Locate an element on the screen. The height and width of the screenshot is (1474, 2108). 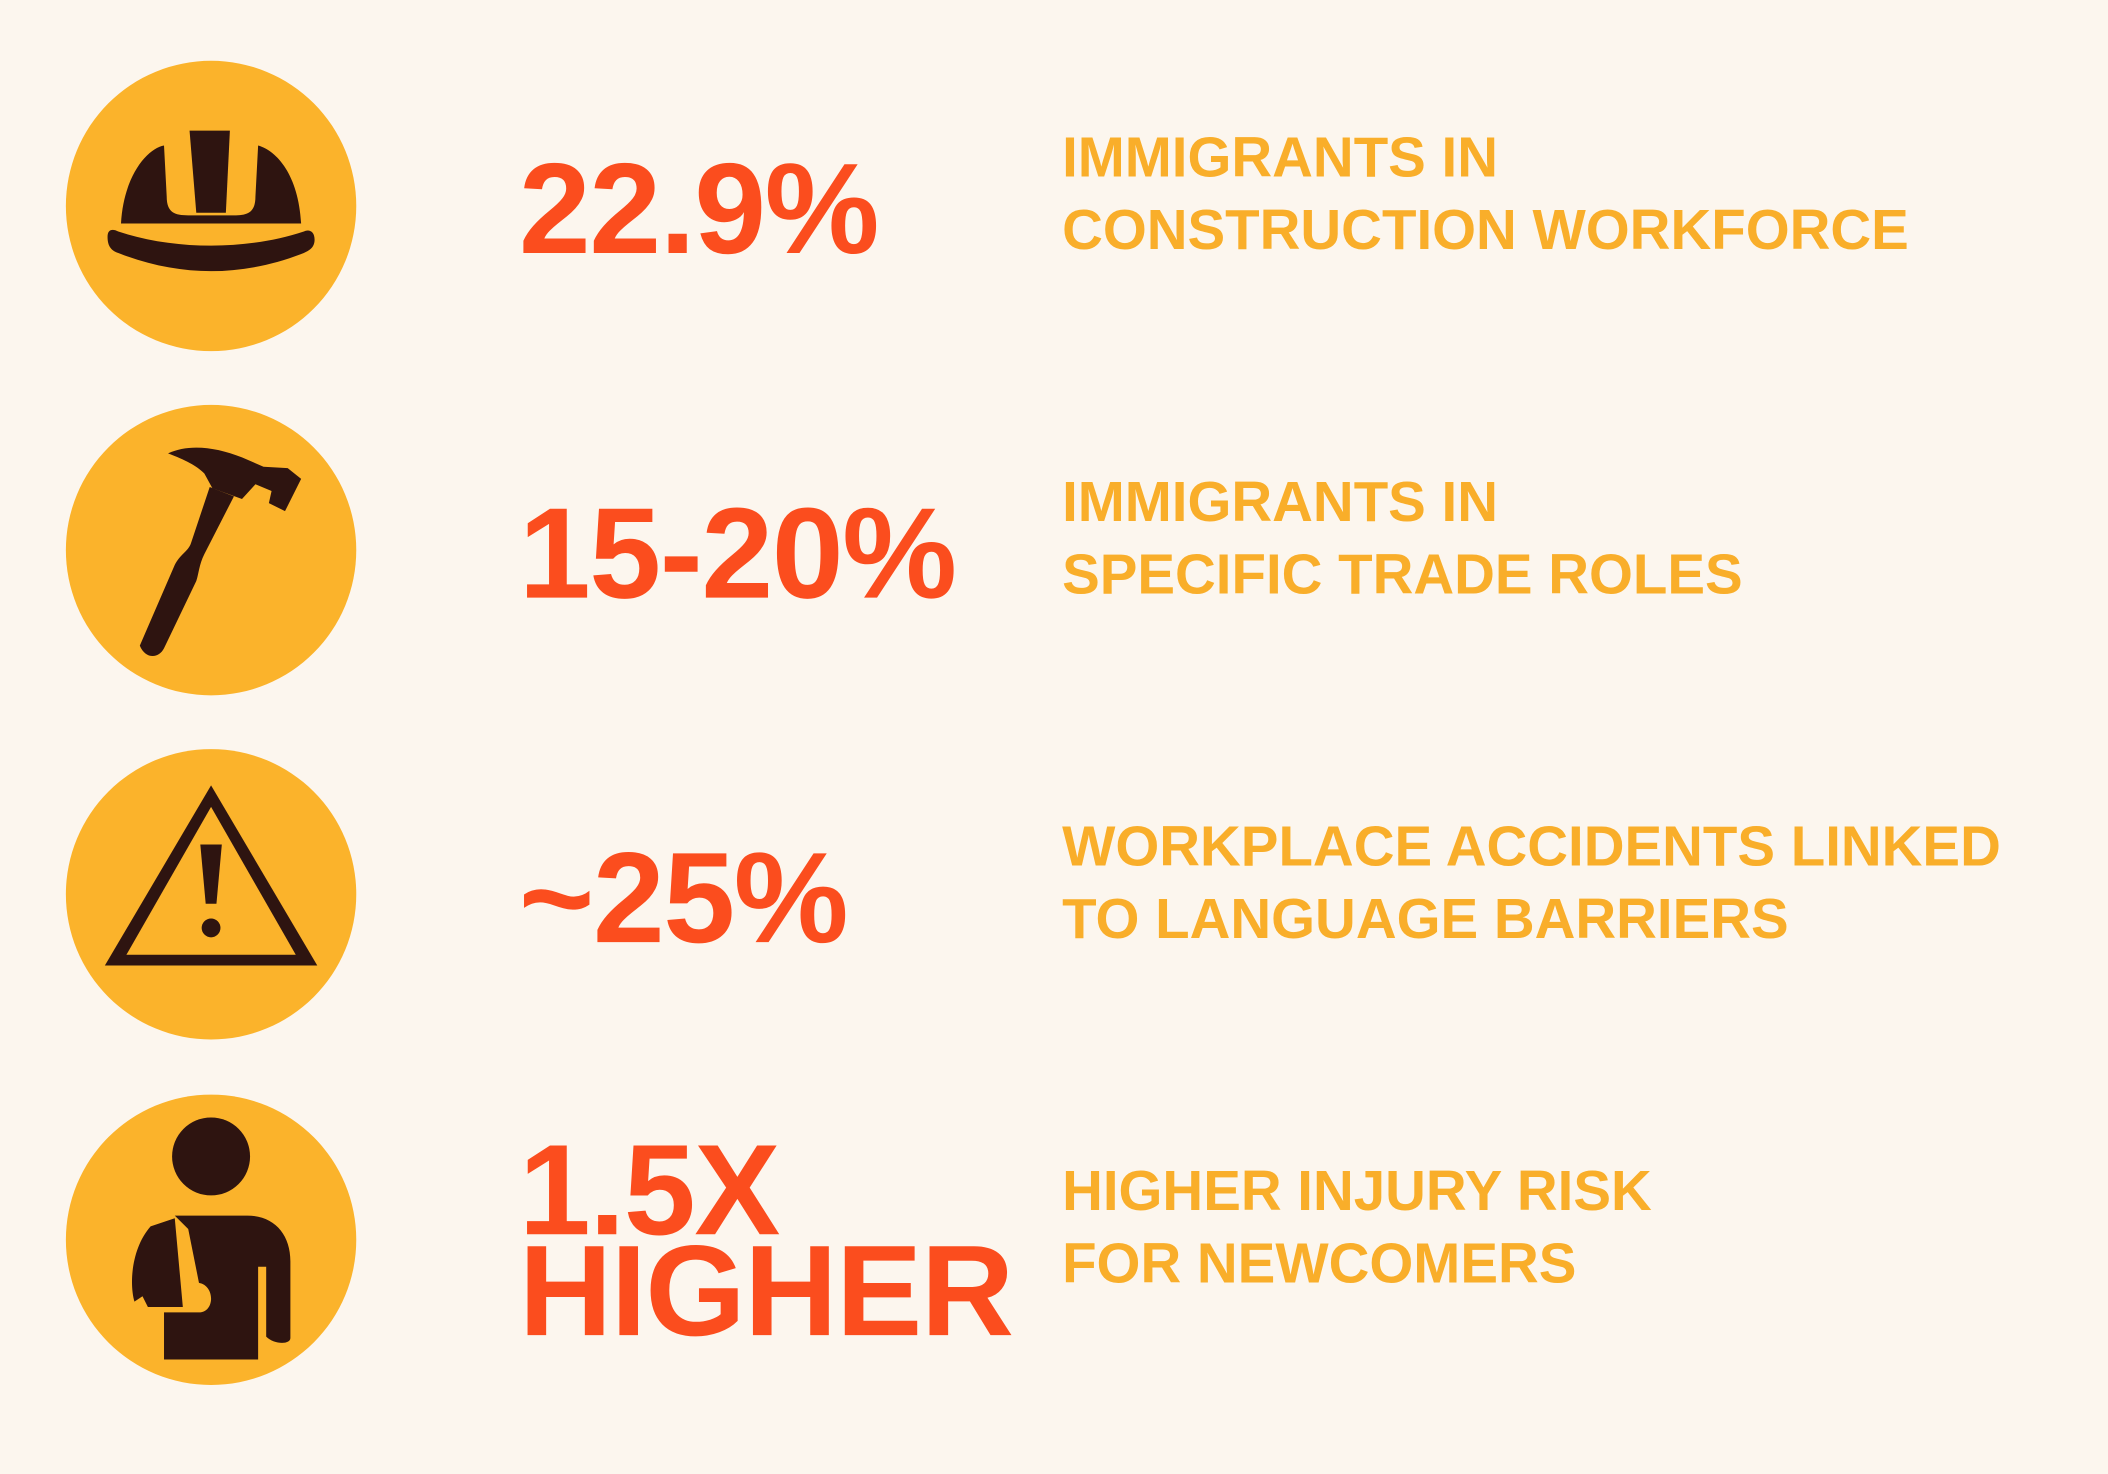
stat-value: ~25% is located at coordinates (683, 898).